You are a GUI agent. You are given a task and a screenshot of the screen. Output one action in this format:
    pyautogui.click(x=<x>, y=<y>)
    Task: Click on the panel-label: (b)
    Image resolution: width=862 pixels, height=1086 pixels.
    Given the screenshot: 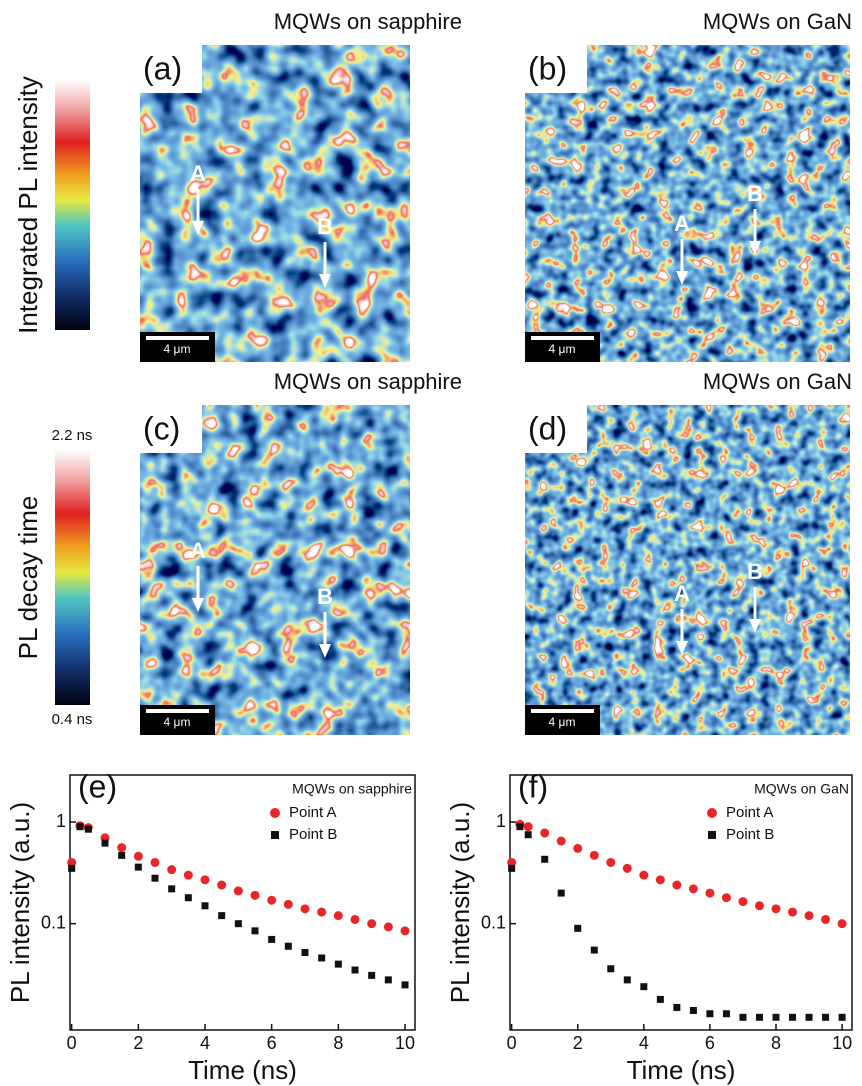 What is the action you would take?
    pyautogui.click(x=547, y=68)
    